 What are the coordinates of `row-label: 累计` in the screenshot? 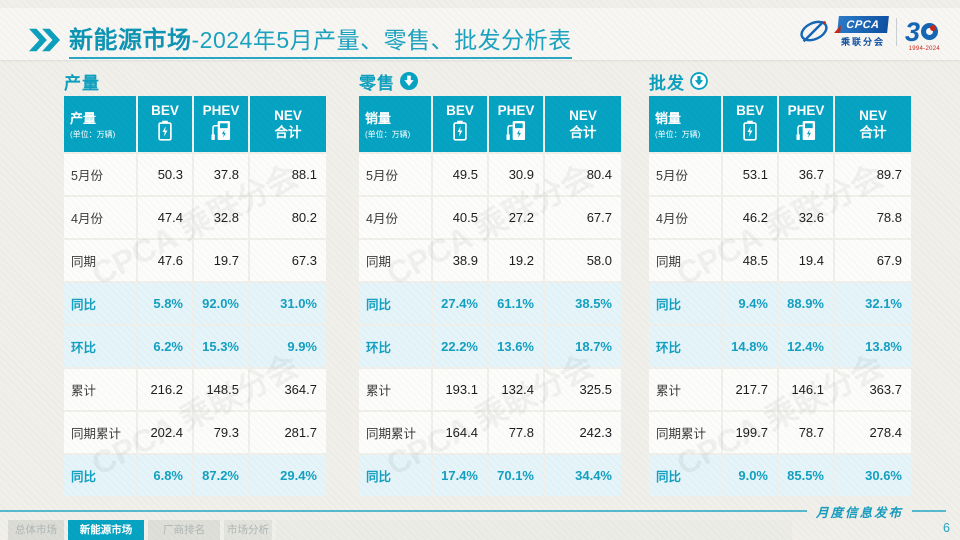 It's located at (100, 389).